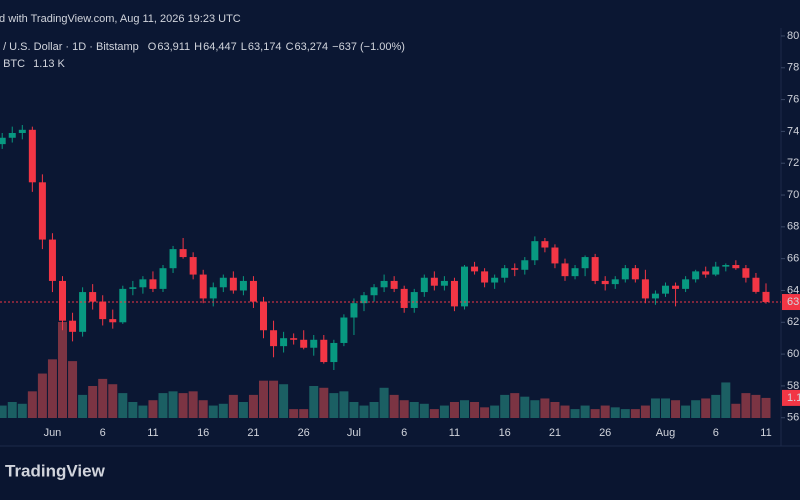 This screenshot has height=500, width=800. I want to click on ohlc-key: L, so click(244, 47).